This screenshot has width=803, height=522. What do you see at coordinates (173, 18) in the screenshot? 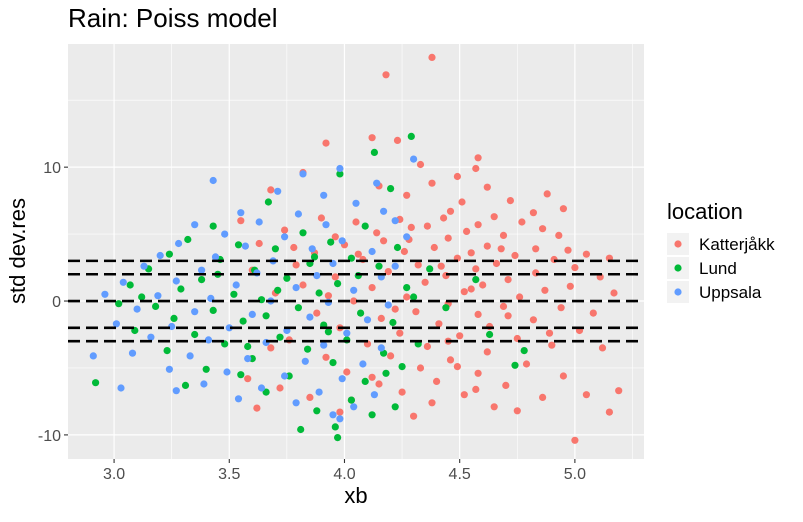
I see `chart-title: Rain: Poiss model` at bounding box center [173, 18].